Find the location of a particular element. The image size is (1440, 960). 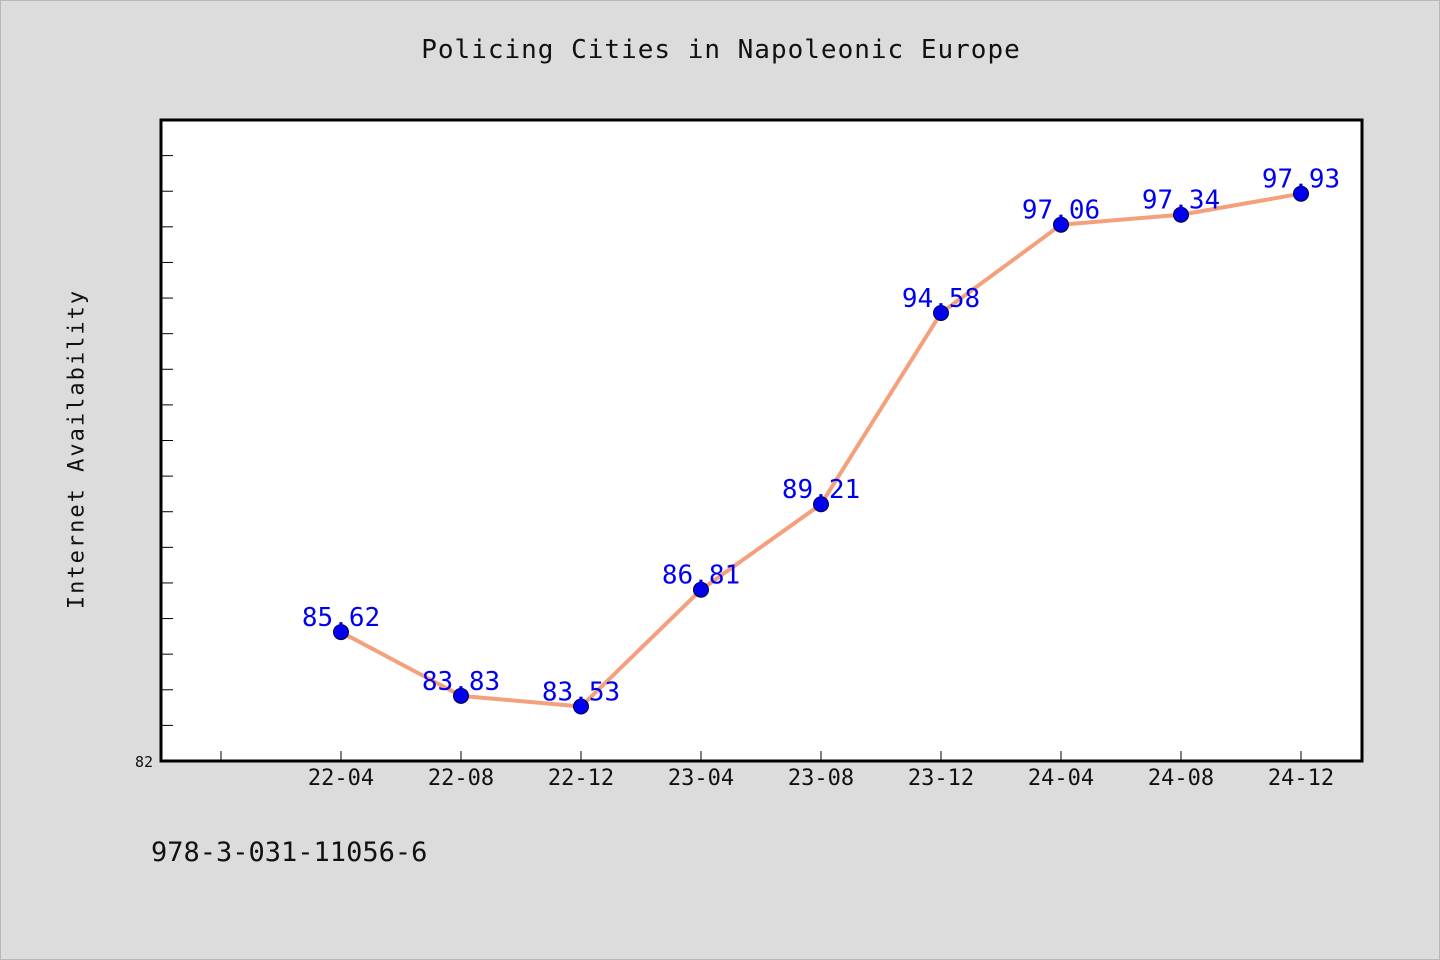

data-label: 83.83 is located at coordinates (461, 682).